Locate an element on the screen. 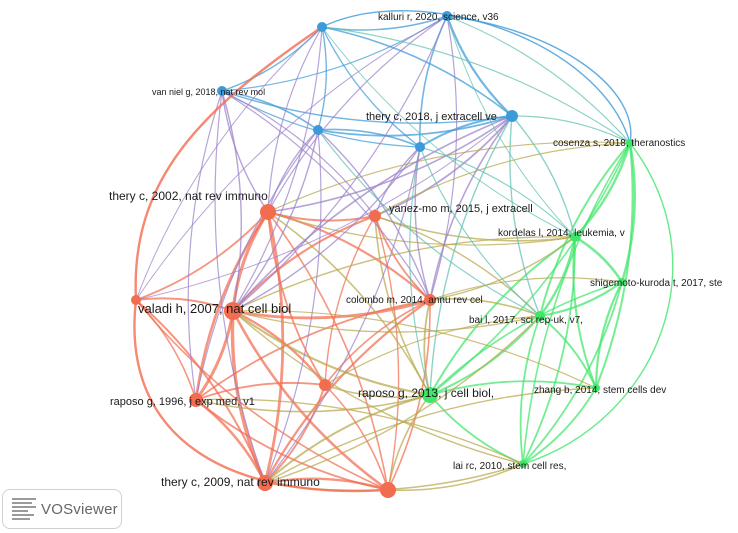 This screenshot has width=738, height=533. link-valadi-red_u3 is located at coordinates (310, 400).